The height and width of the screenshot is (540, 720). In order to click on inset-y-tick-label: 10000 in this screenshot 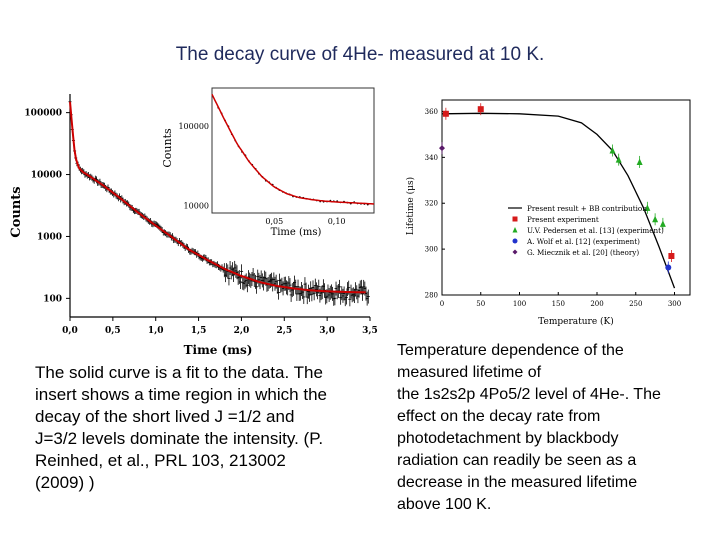, I will do `click(196, 205)`.